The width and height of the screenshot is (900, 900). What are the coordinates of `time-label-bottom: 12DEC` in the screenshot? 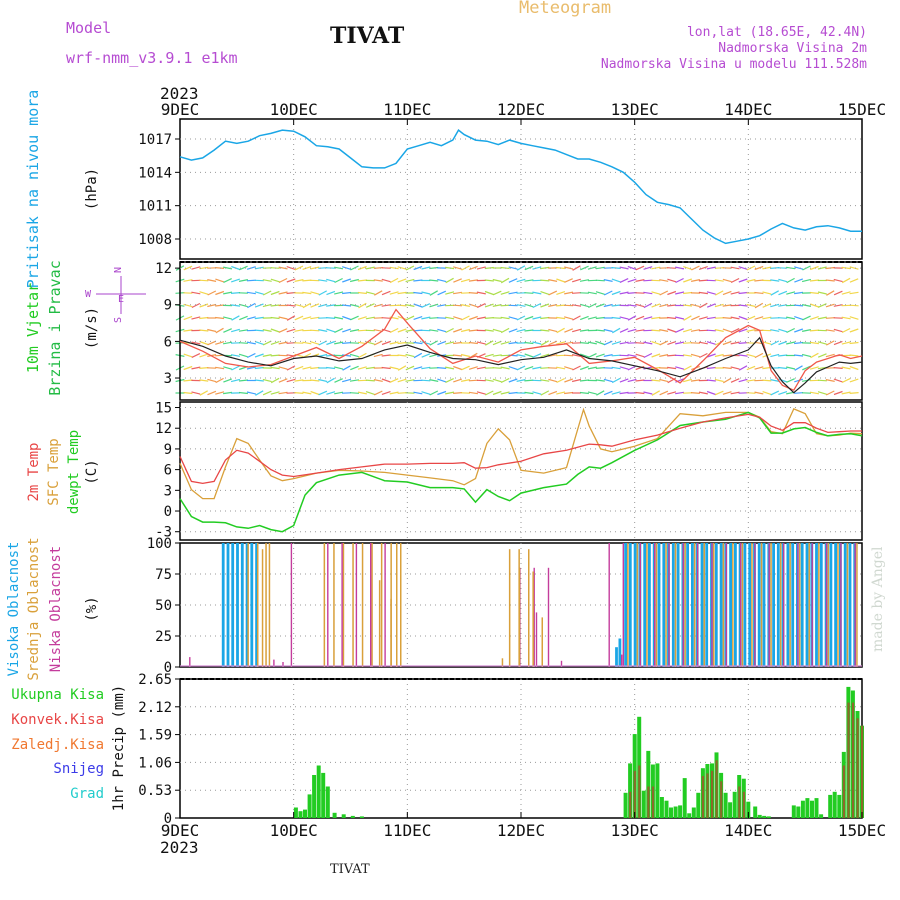 It's located at (521, 830).